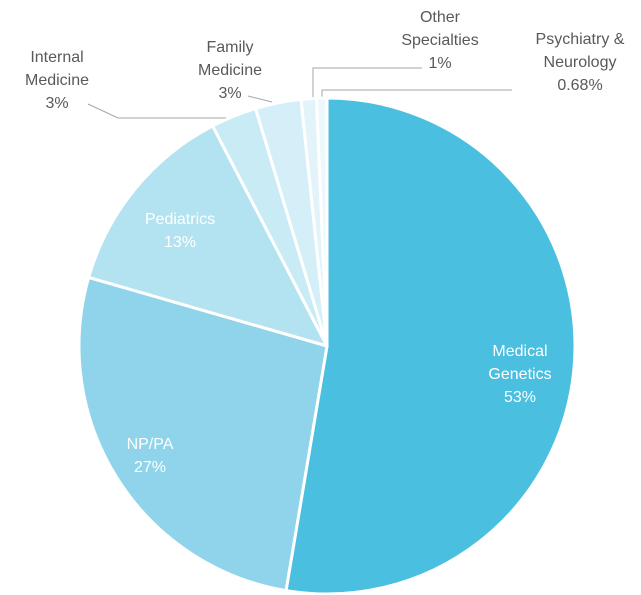  What do you see at coordinates (519, 363) in the screenshot?
I see `slice-label: Medical Genetics` at bounding box center [519, 363].